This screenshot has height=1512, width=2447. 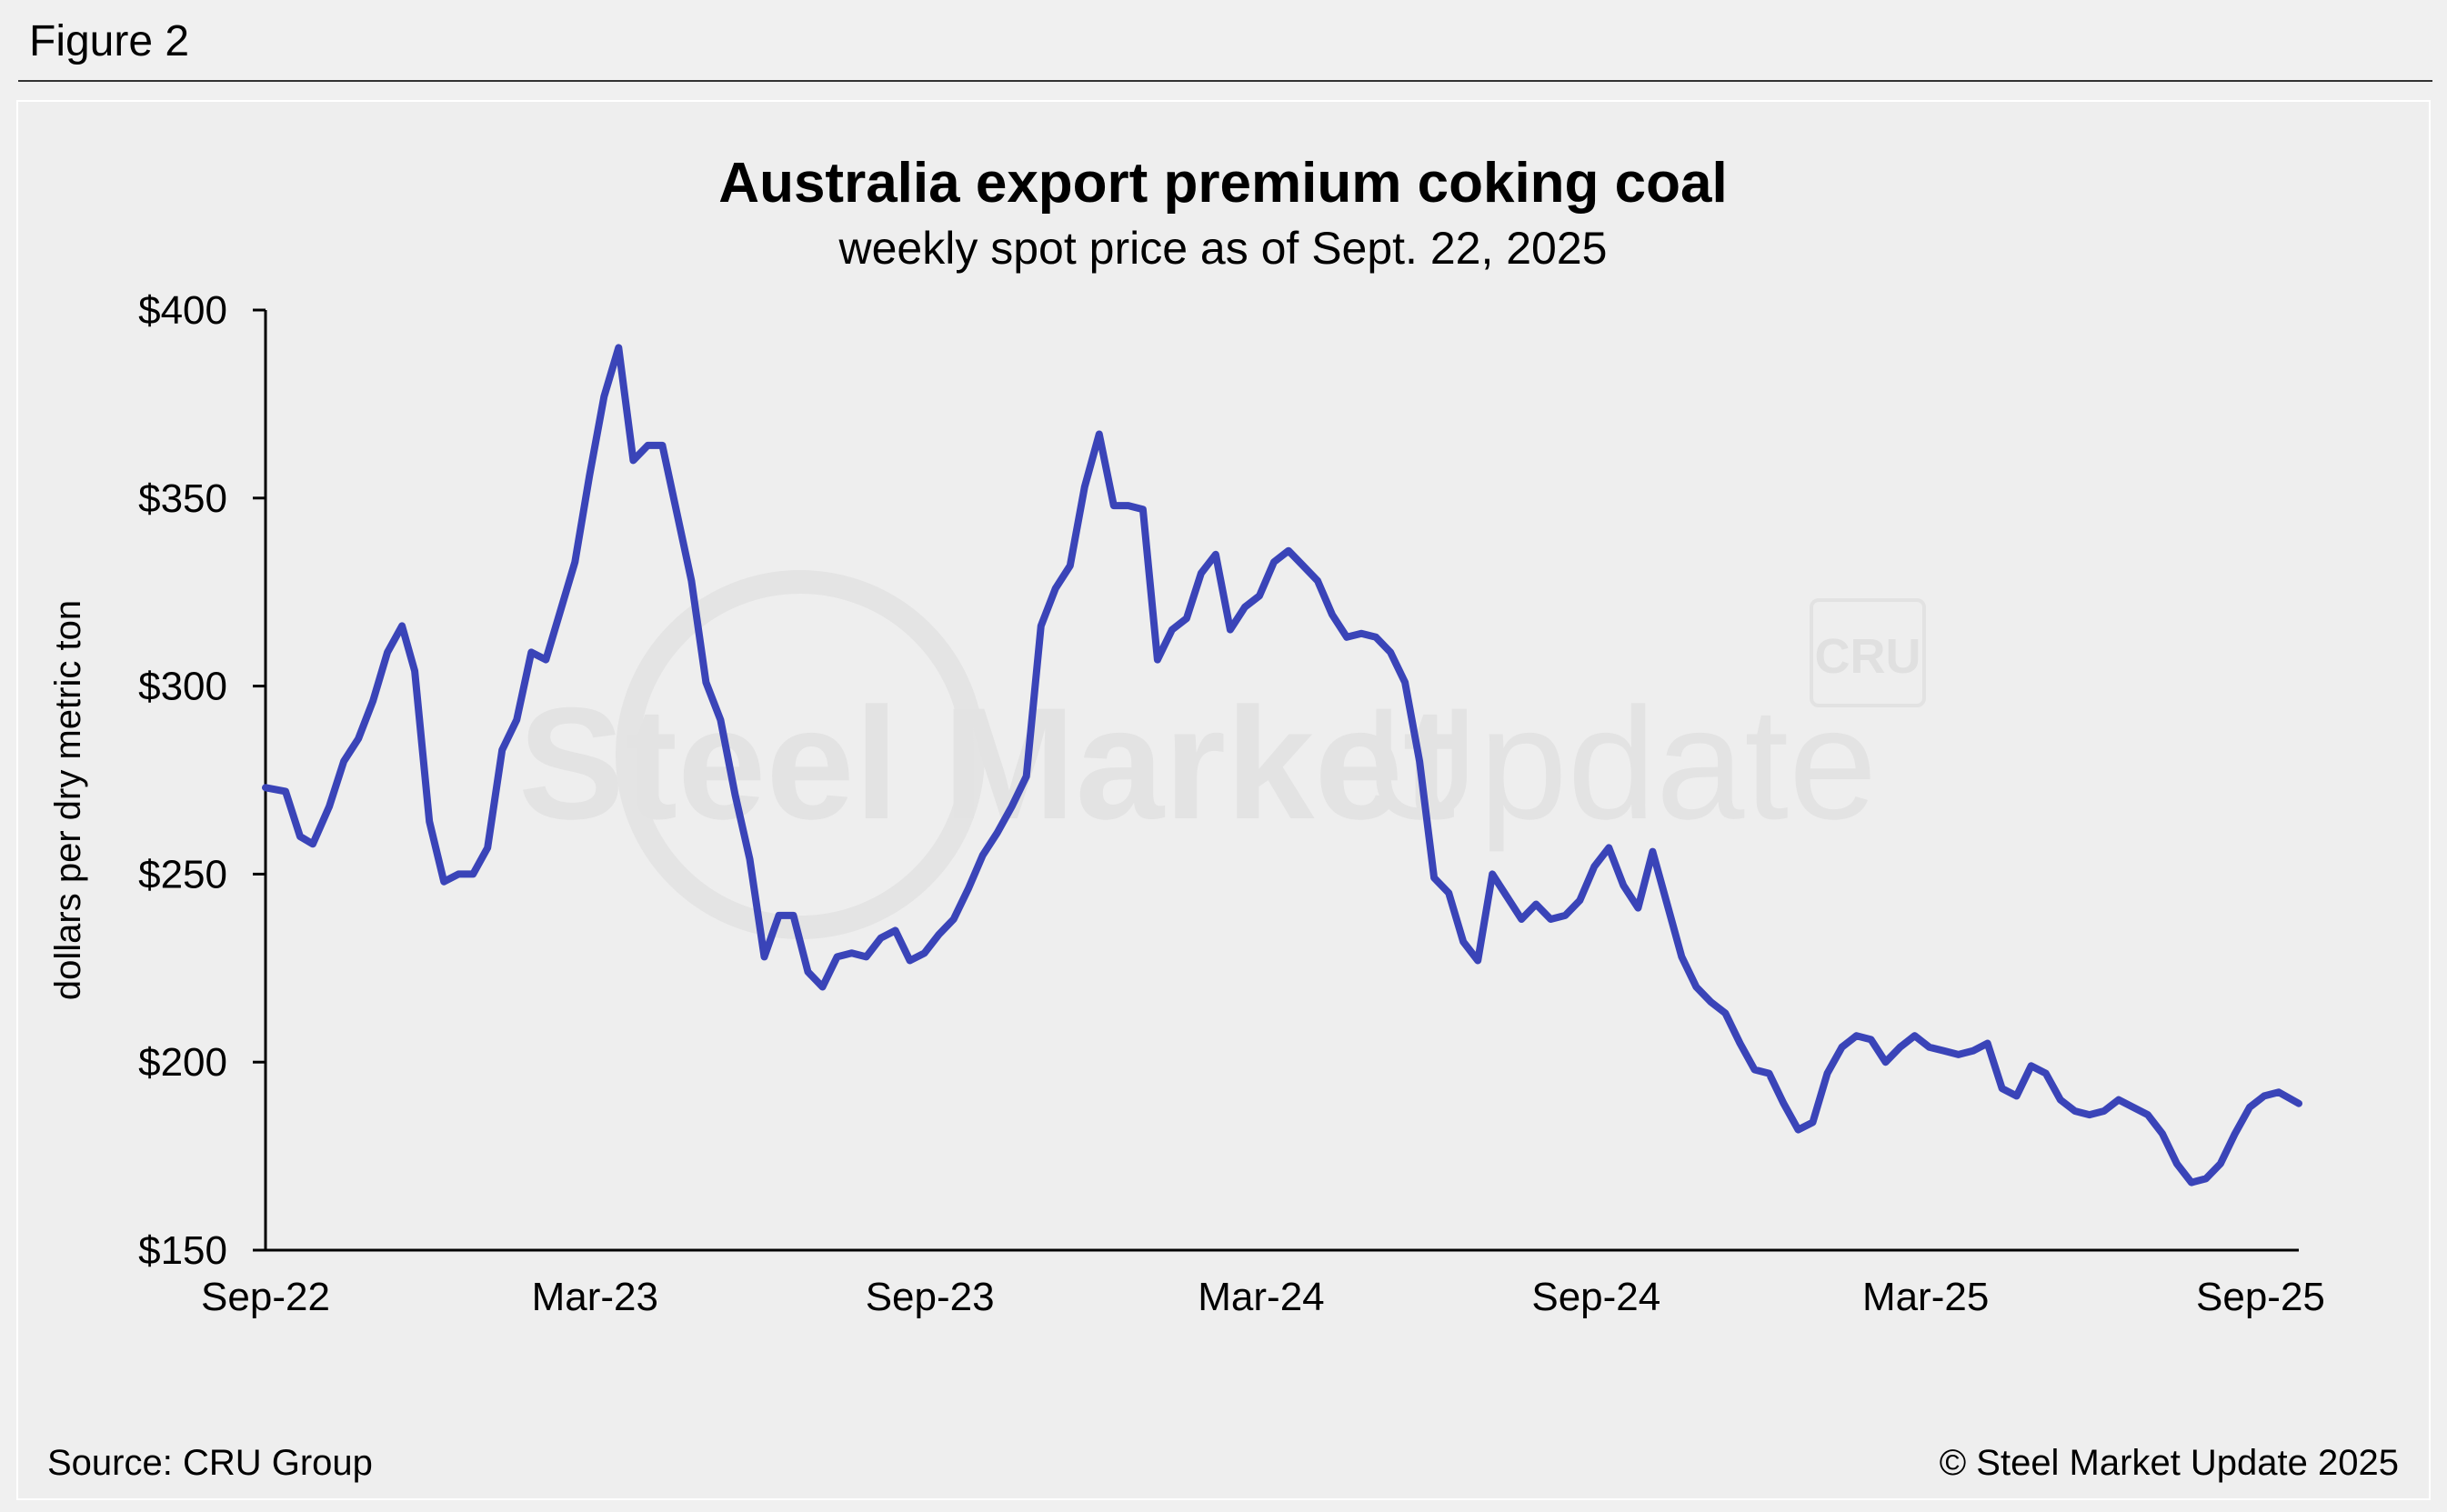 I want to click on watermark-badge, so click(x=1868, y=652).